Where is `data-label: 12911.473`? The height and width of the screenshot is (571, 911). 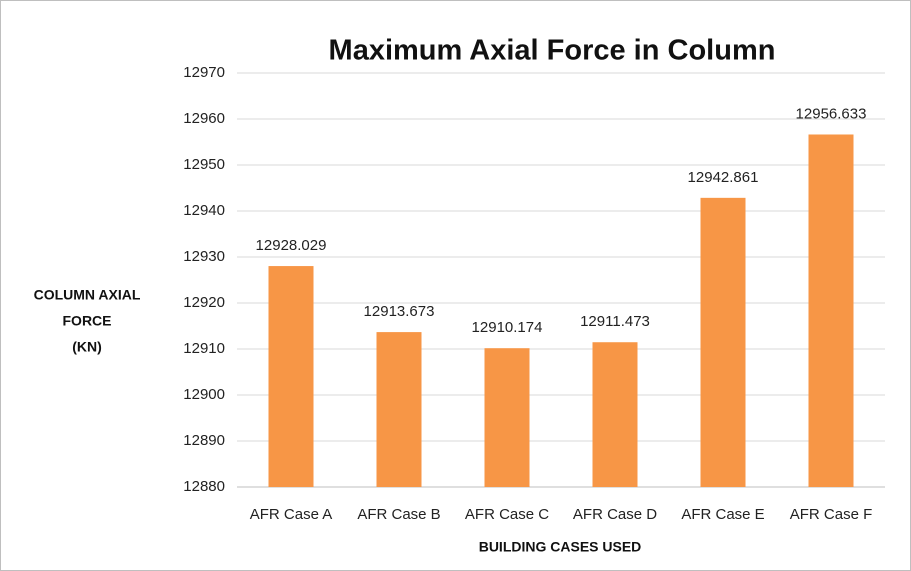
data-label: 12911.473 is located at coordinates (615, 321).